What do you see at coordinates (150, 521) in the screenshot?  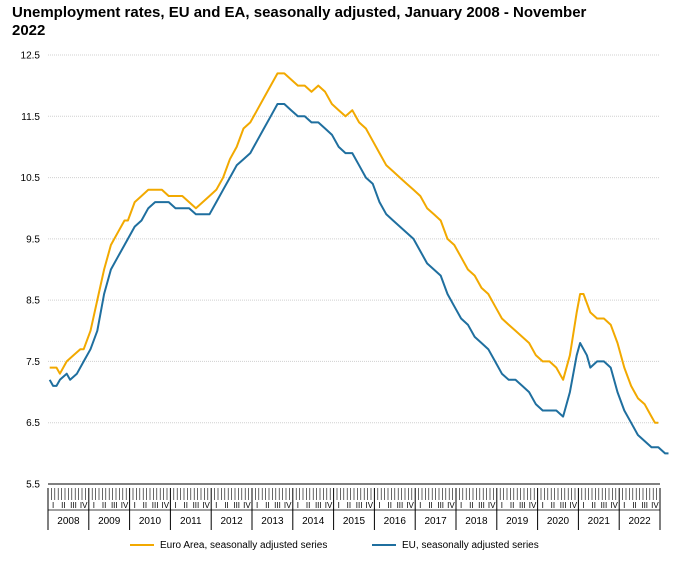 I see `year-tick-label: 2010` at bounding box center [150, 521].